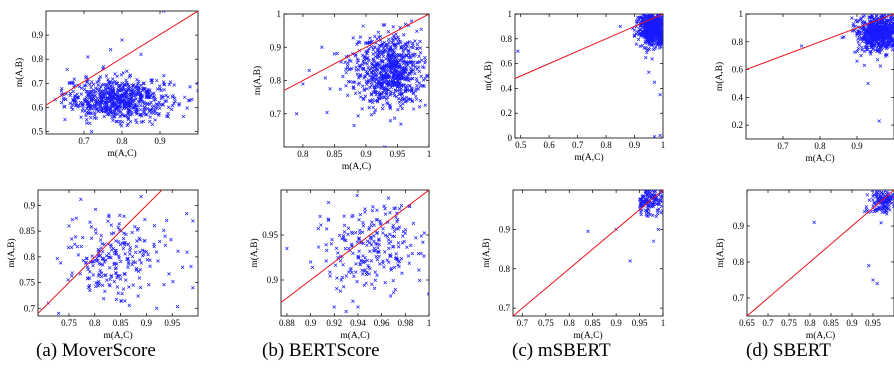 The height and width of the screenshot is (378, 894). Describe the element at coordinates (95, 323) in the screenshot. I see `x-tick-label: 0.8` at that location.